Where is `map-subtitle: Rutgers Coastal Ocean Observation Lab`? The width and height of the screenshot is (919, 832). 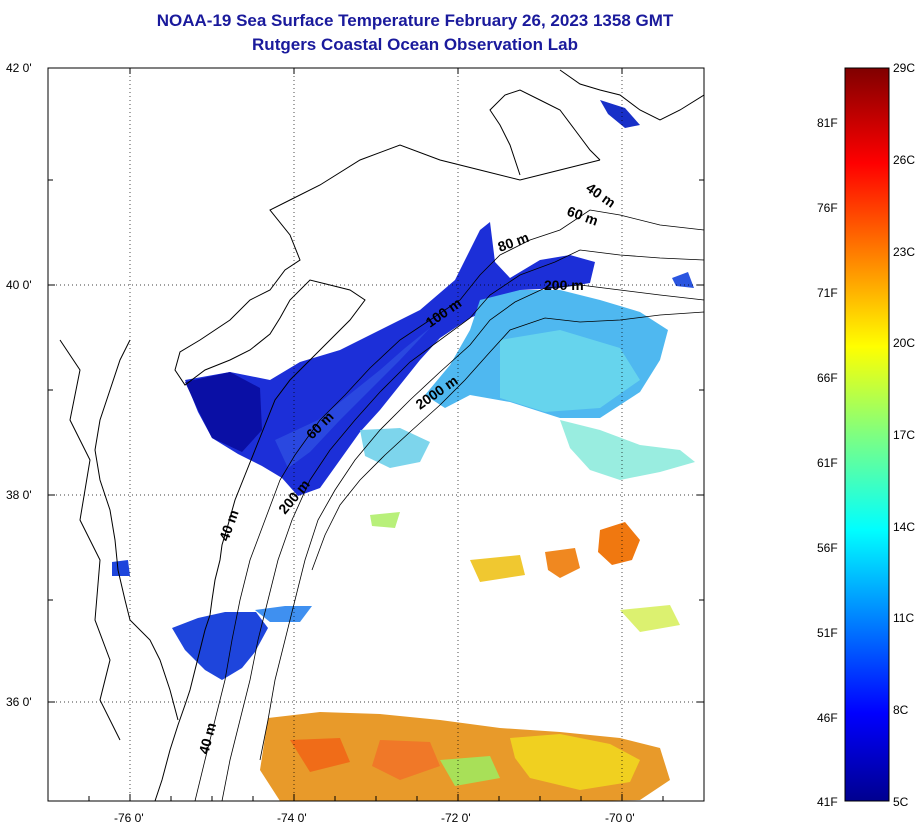 map-subtitle: Rutgers Coastal Ocean Observation Lab is located at coordinates (415, 44).